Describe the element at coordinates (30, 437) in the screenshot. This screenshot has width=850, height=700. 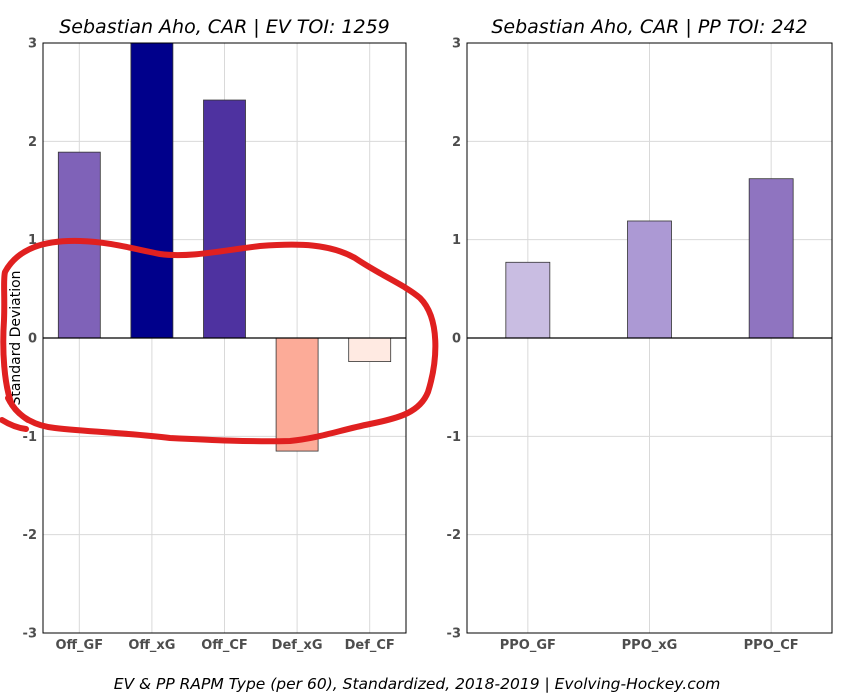
I see `ev-ytick-label: -1` at that location.